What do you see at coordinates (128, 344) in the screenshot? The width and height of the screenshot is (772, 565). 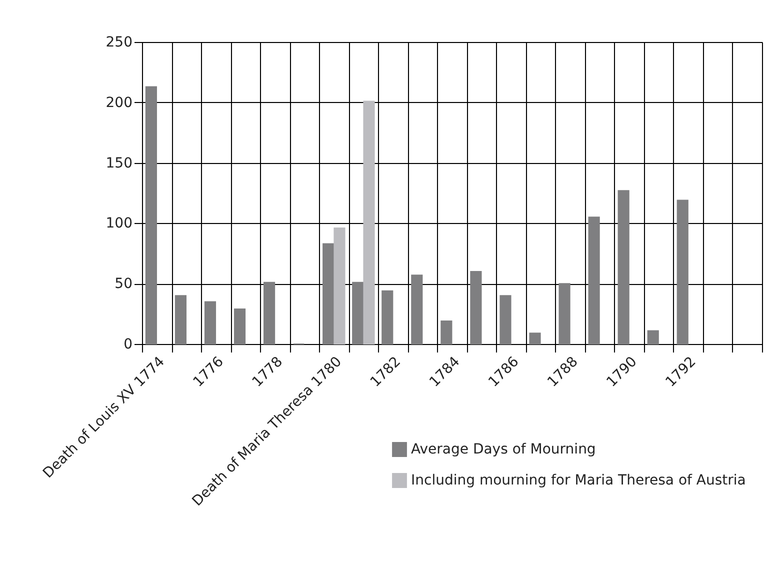 I see `y-tick-label: 0` at bounding box center [128, 344].